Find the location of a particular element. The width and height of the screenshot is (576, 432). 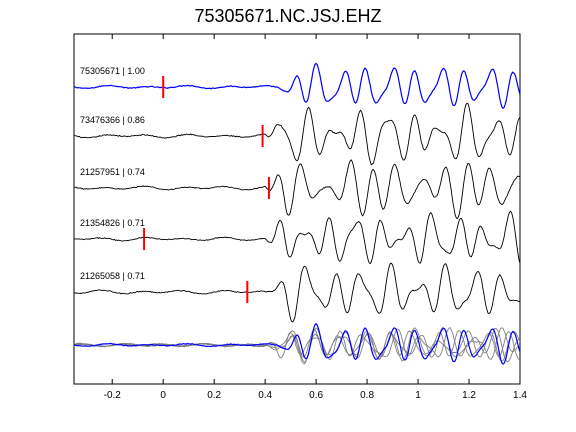

trace-label: 21265058 | 0.71 is located at coordinates (112, 276).